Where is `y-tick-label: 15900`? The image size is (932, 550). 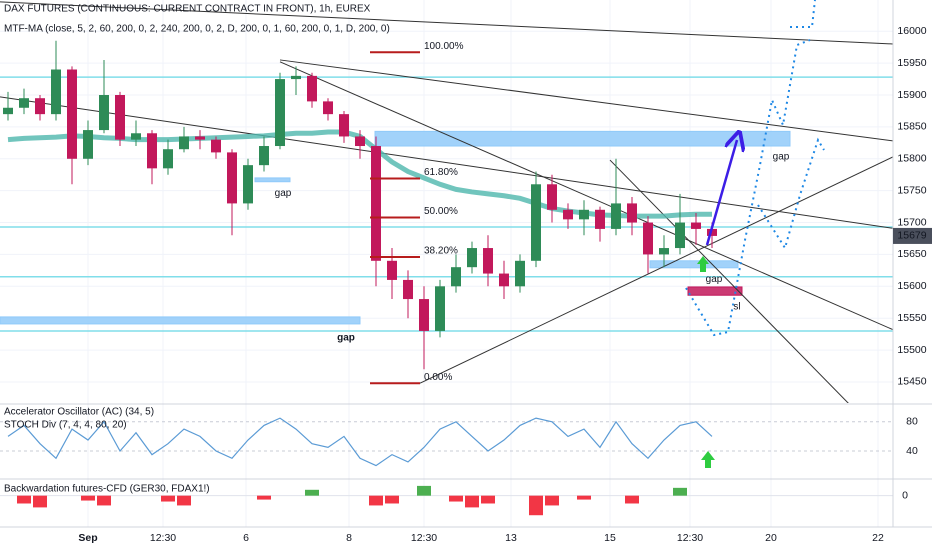
y-tick-label: 15900 is located at coordinates (911, 95).